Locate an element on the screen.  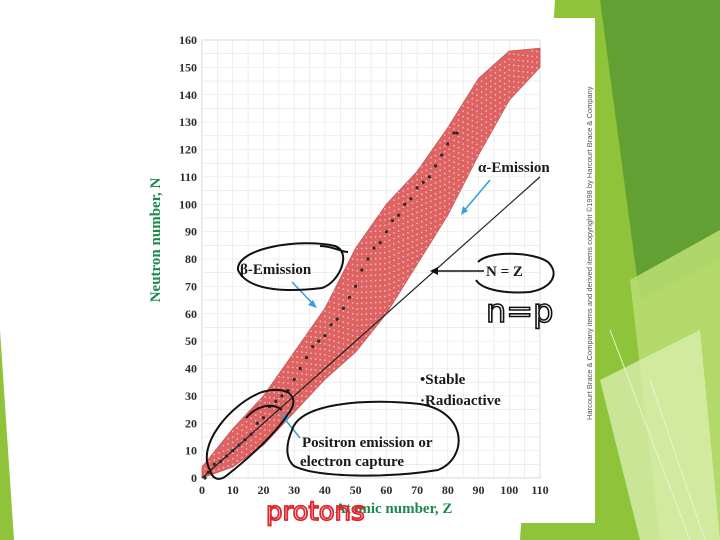
n-equals-z-circle-ink is located at coordinates (515, 273).